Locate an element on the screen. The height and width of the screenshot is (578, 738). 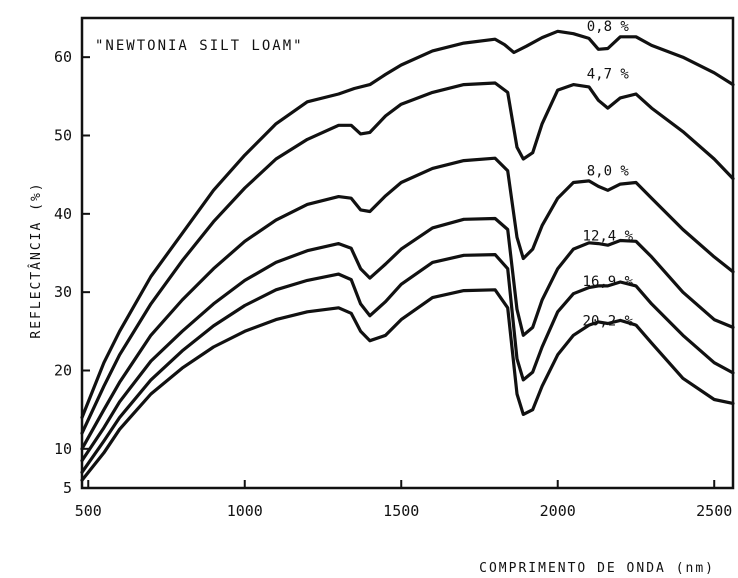
series-label-5: 16,9 % is located at coordinates (608, 282).